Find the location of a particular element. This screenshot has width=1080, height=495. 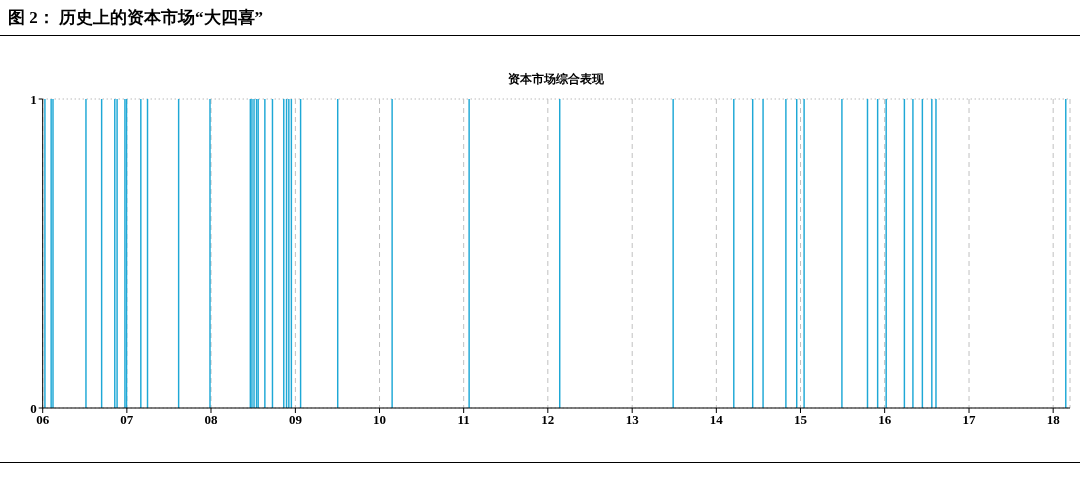

x-tick-label: 11 is located at coordinates (463, 420).